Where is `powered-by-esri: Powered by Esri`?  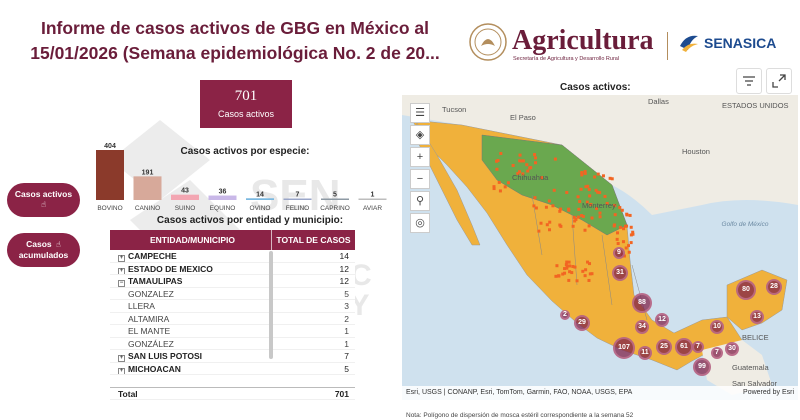
powered-by-esri: Powered by Esri is located at coordinates (768, 392).